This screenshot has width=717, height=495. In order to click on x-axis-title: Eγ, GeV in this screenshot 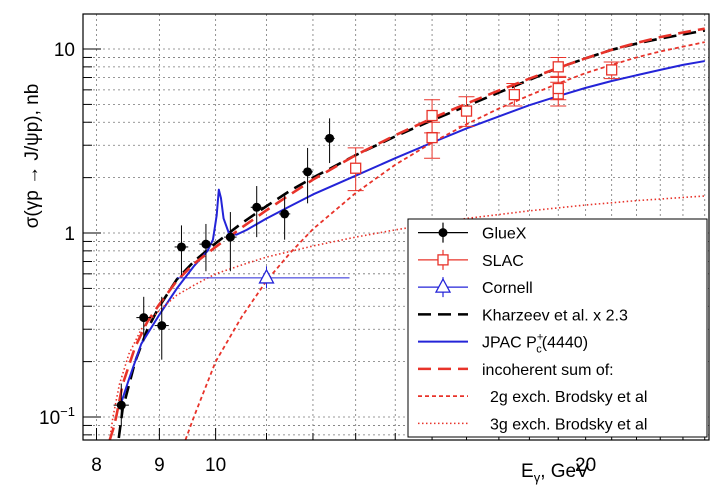, I will do `click(555, 473)`.